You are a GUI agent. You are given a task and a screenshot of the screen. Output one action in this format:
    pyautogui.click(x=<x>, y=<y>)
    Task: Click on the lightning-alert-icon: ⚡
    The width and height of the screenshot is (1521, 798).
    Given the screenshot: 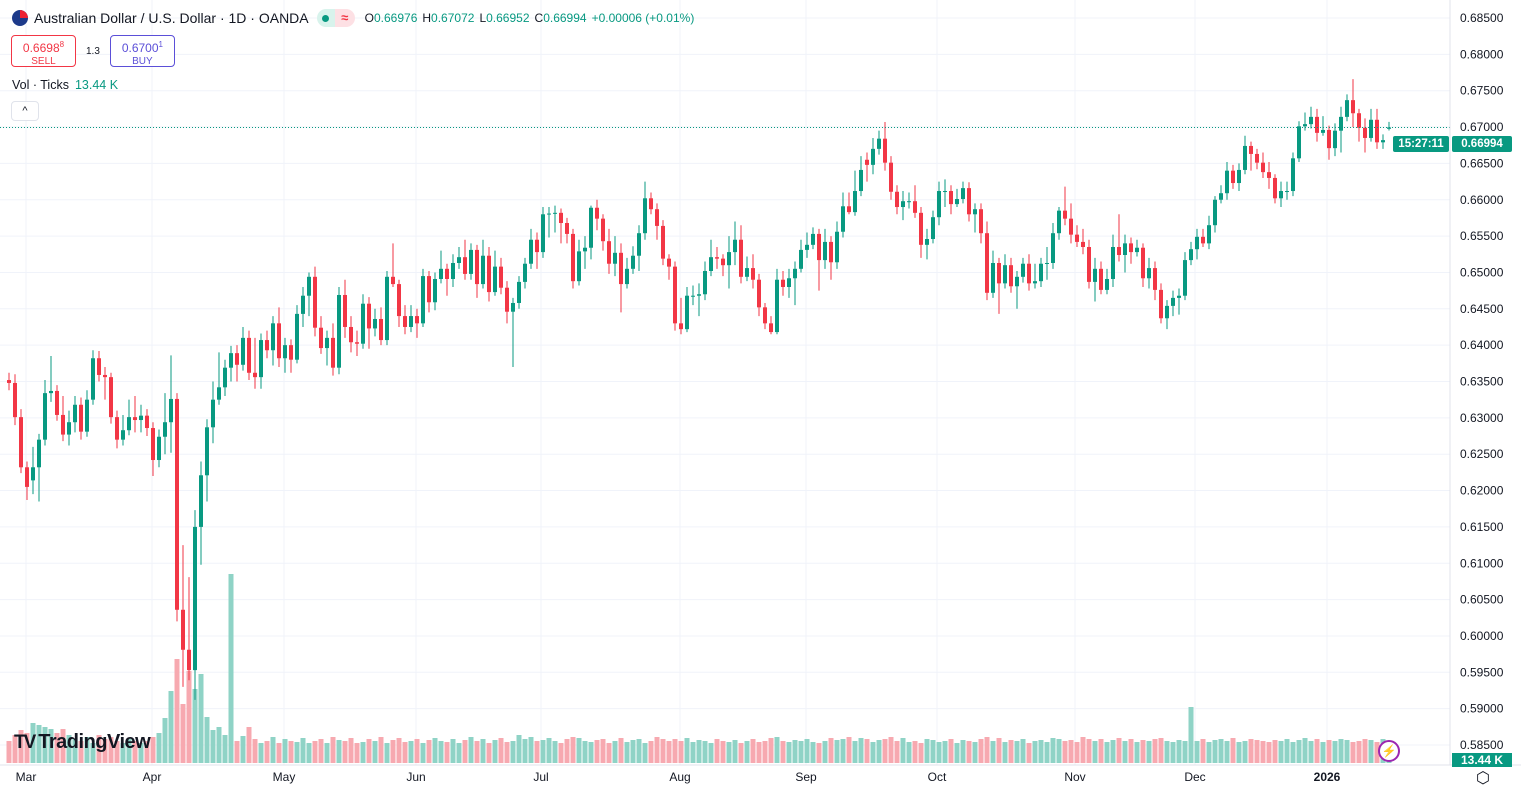 What is the action you would take?
    pyautogui.click(x=1389, y=751)
    